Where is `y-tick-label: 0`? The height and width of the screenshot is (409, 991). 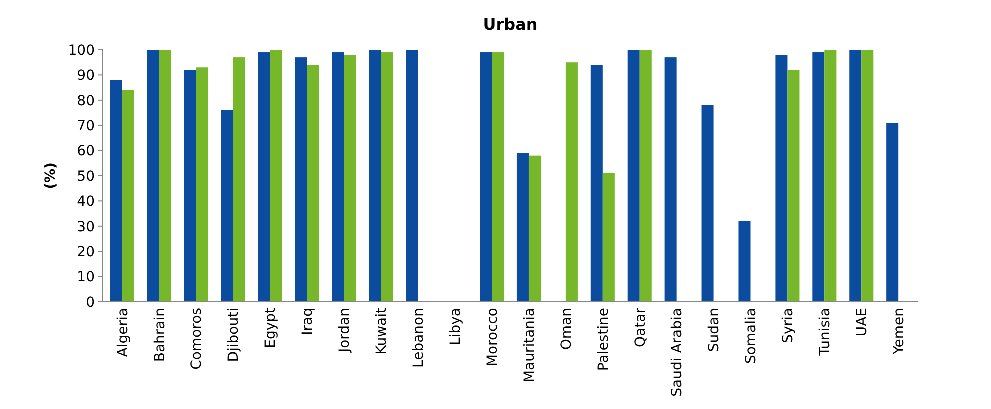
y-tick-label: 0 is located at coordinates (90, 302).